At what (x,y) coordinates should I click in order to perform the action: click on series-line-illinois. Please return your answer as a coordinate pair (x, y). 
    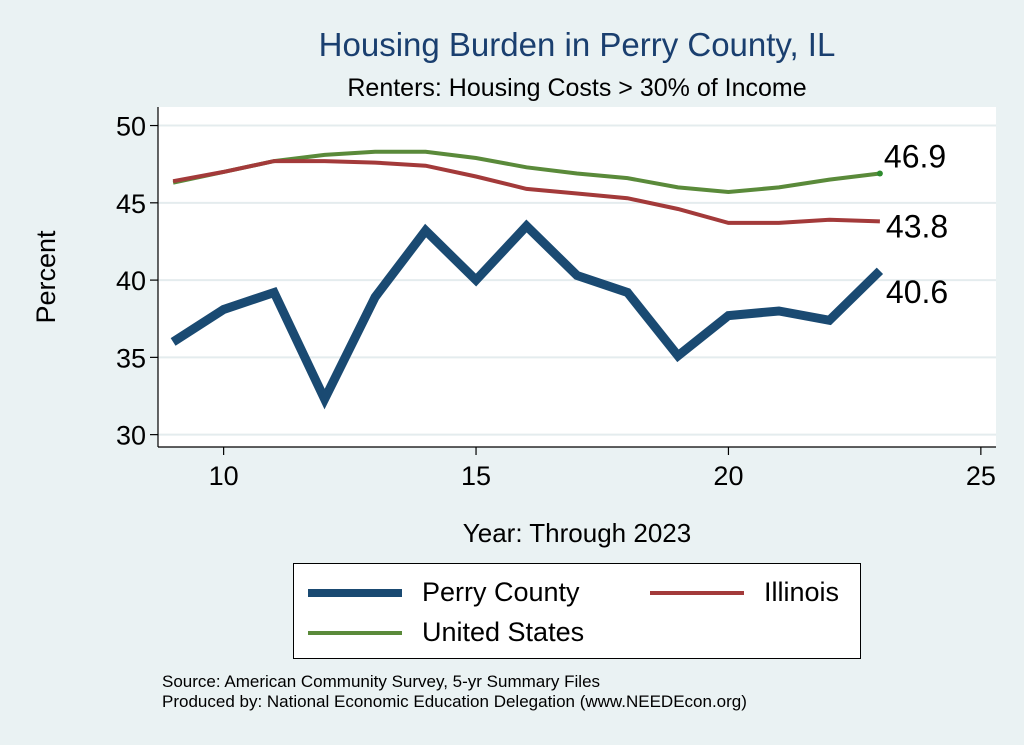
    Looking at the image, I should click on (526, 192).